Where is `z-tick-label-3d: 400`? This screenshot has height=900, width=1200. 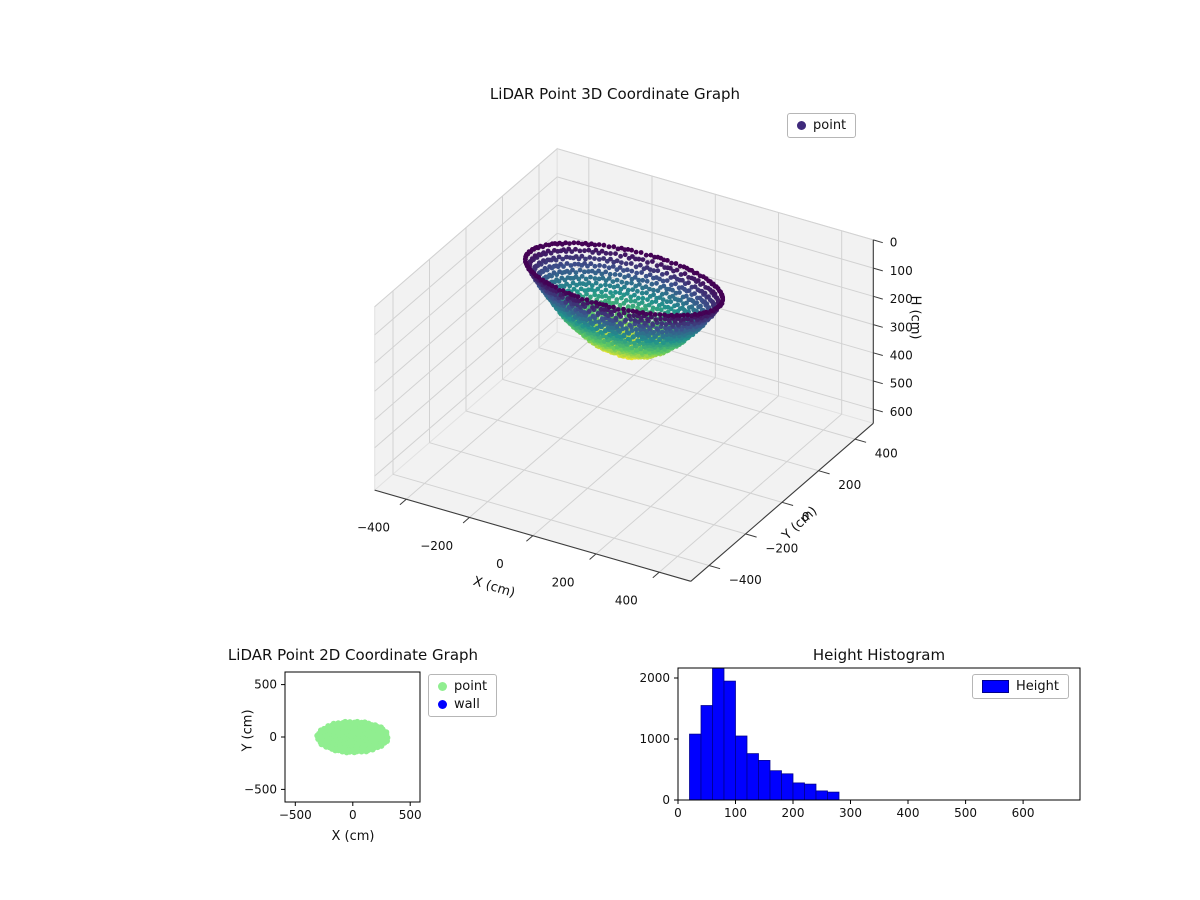
z-tick-label-3d: 400 is located at coordinates (901, 356).